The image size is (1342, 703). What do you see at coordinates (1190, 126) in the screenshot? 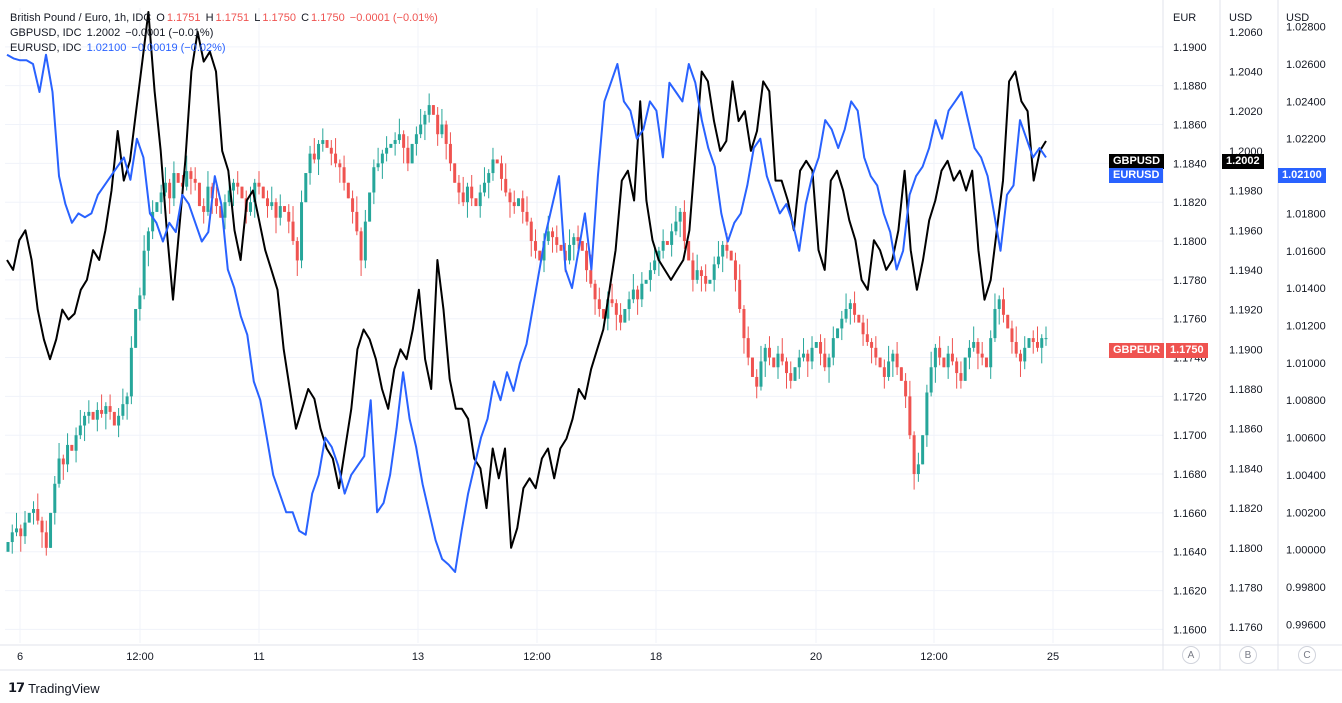
I see `axis-a-tick-label: 1.1860` at bounding box center [1190, 126].